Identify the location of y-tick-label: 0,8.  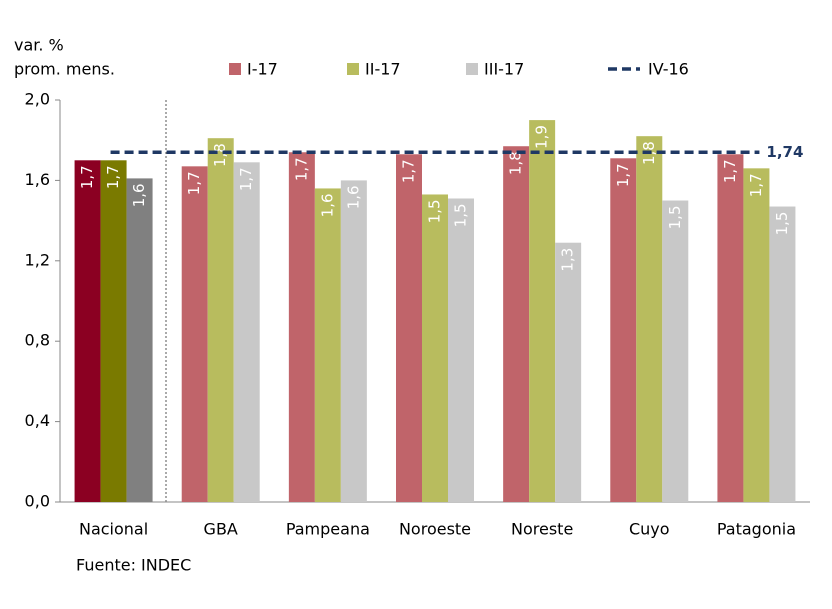
(37, 340).